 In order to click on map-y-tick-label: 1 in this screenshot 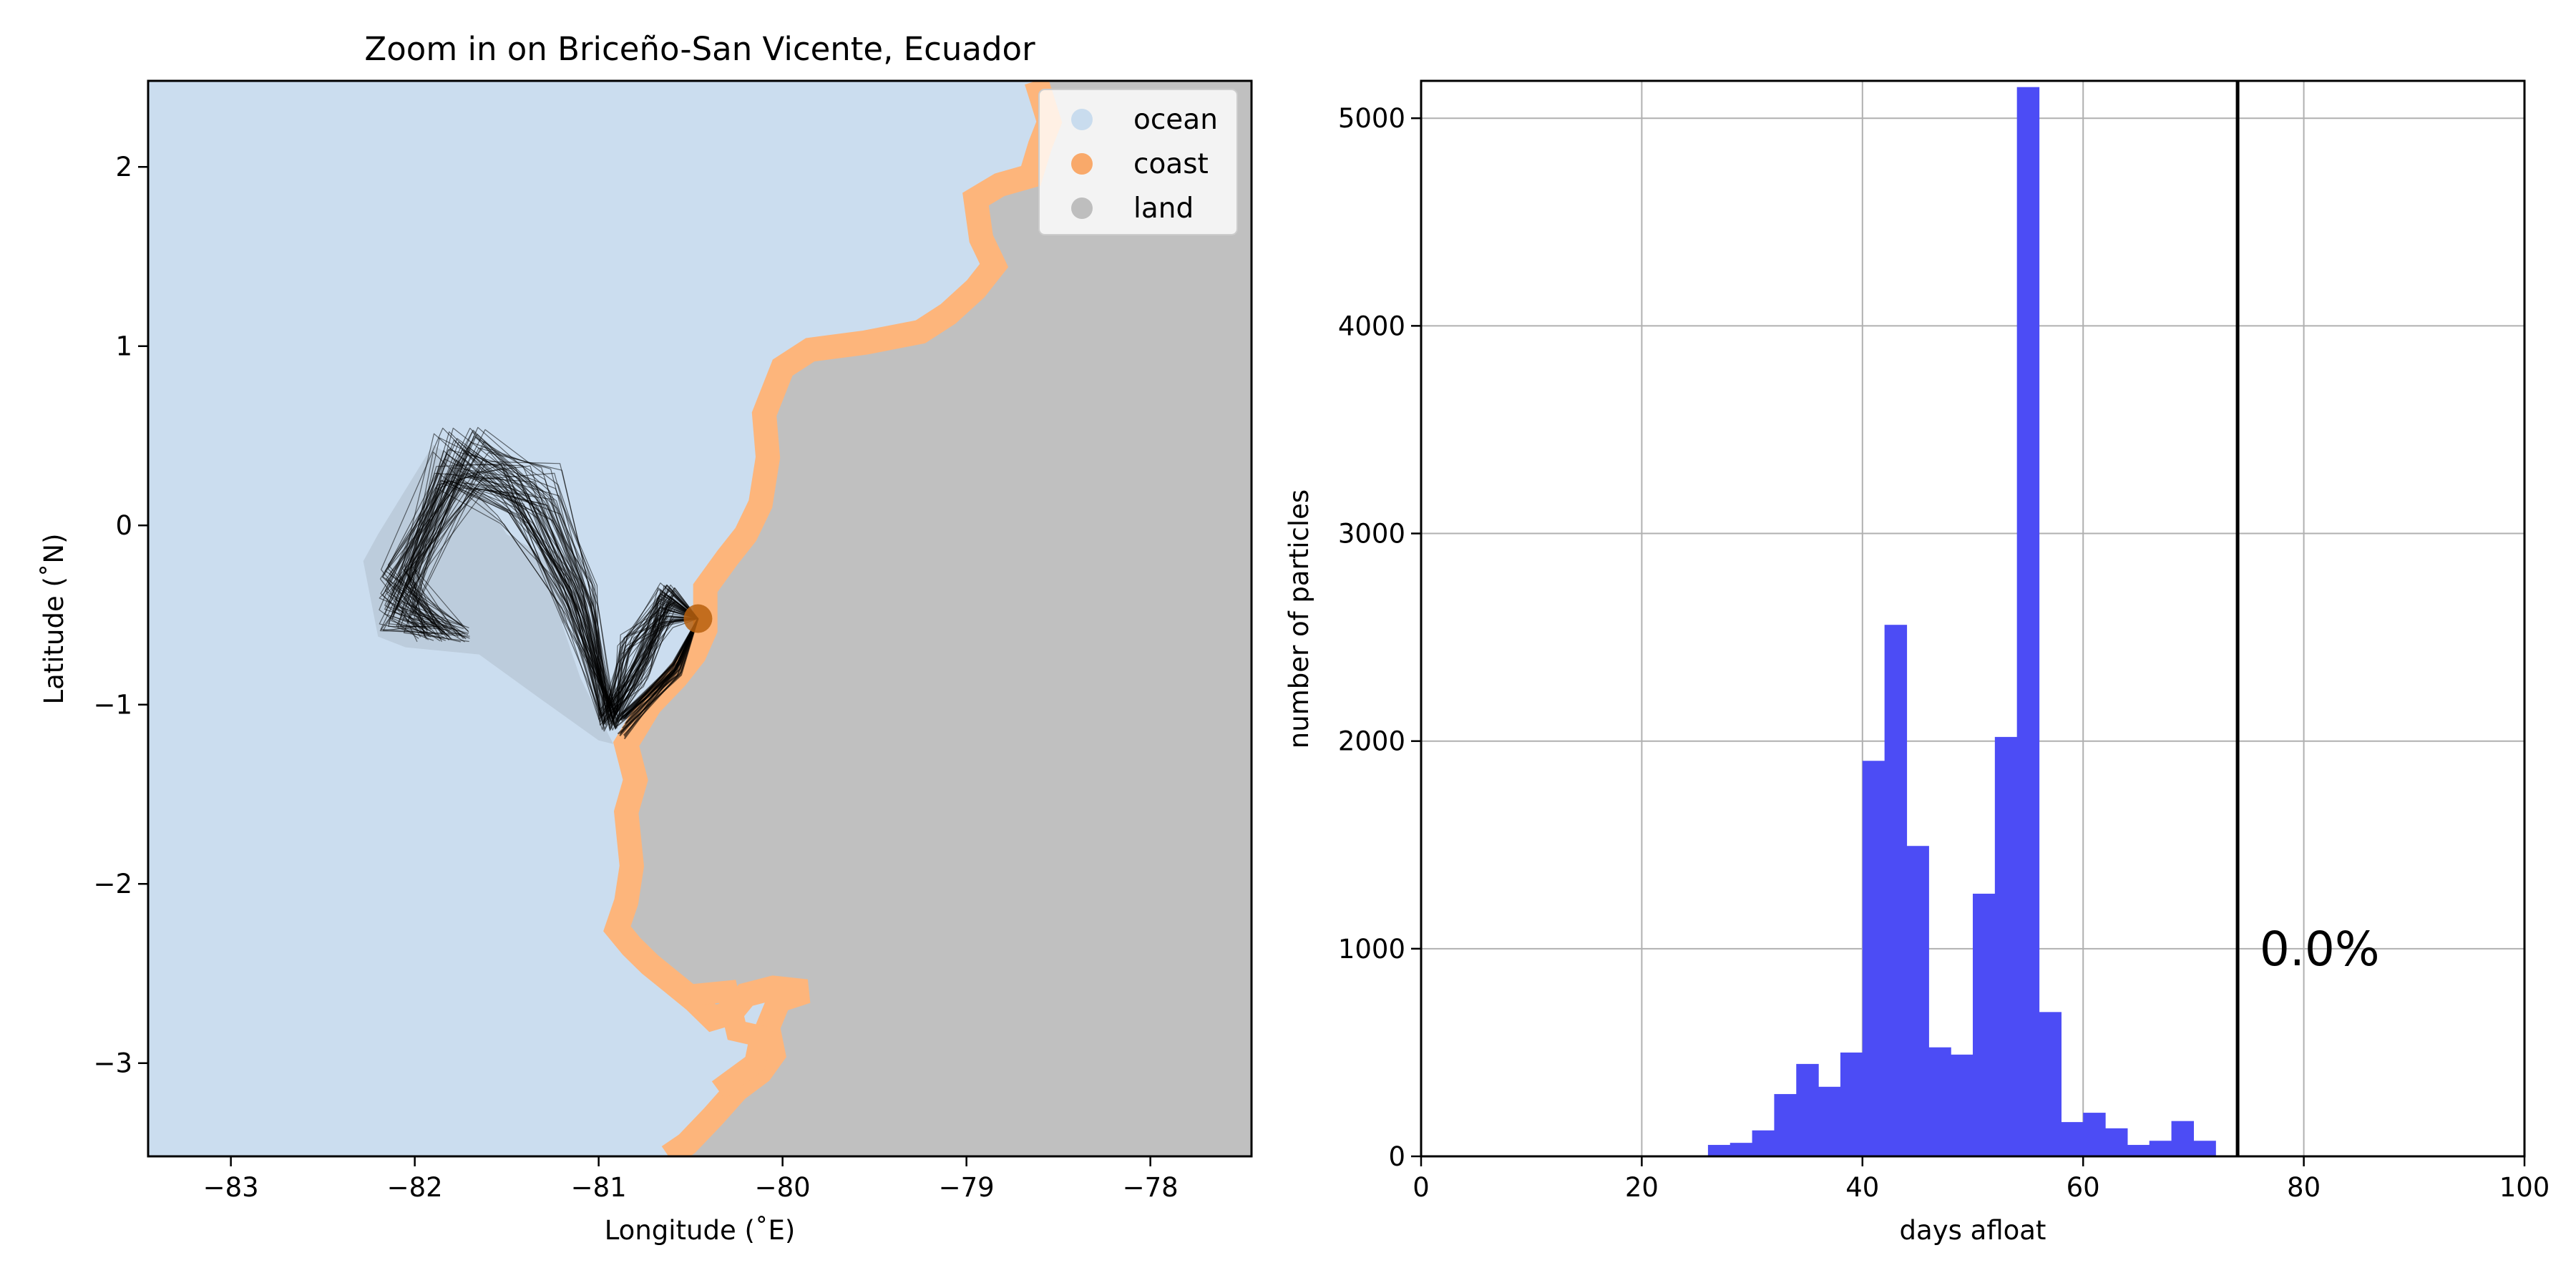, I will do `click(123, 346)`.